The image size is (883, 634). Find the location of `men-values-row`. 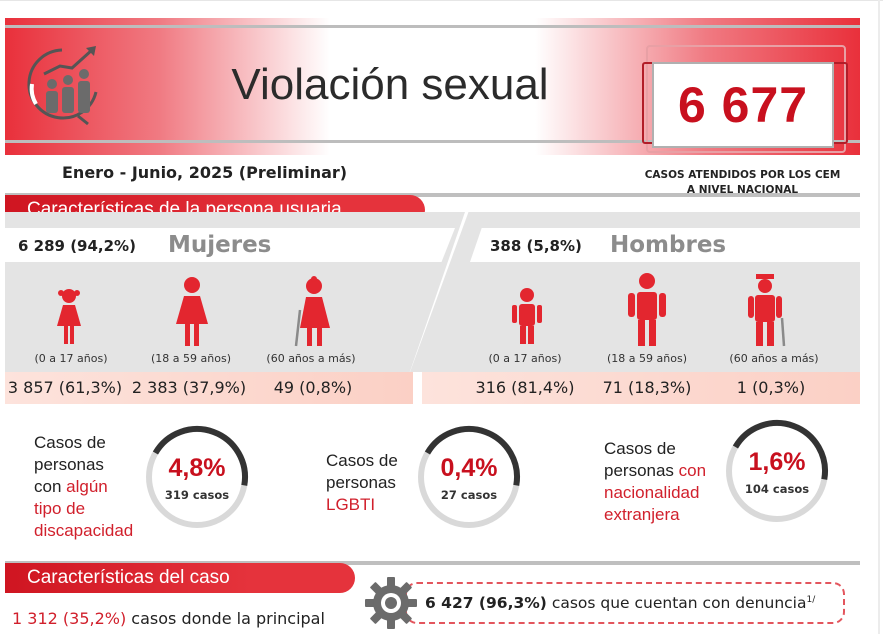

men-values-row is located at coordinates (641, 388).